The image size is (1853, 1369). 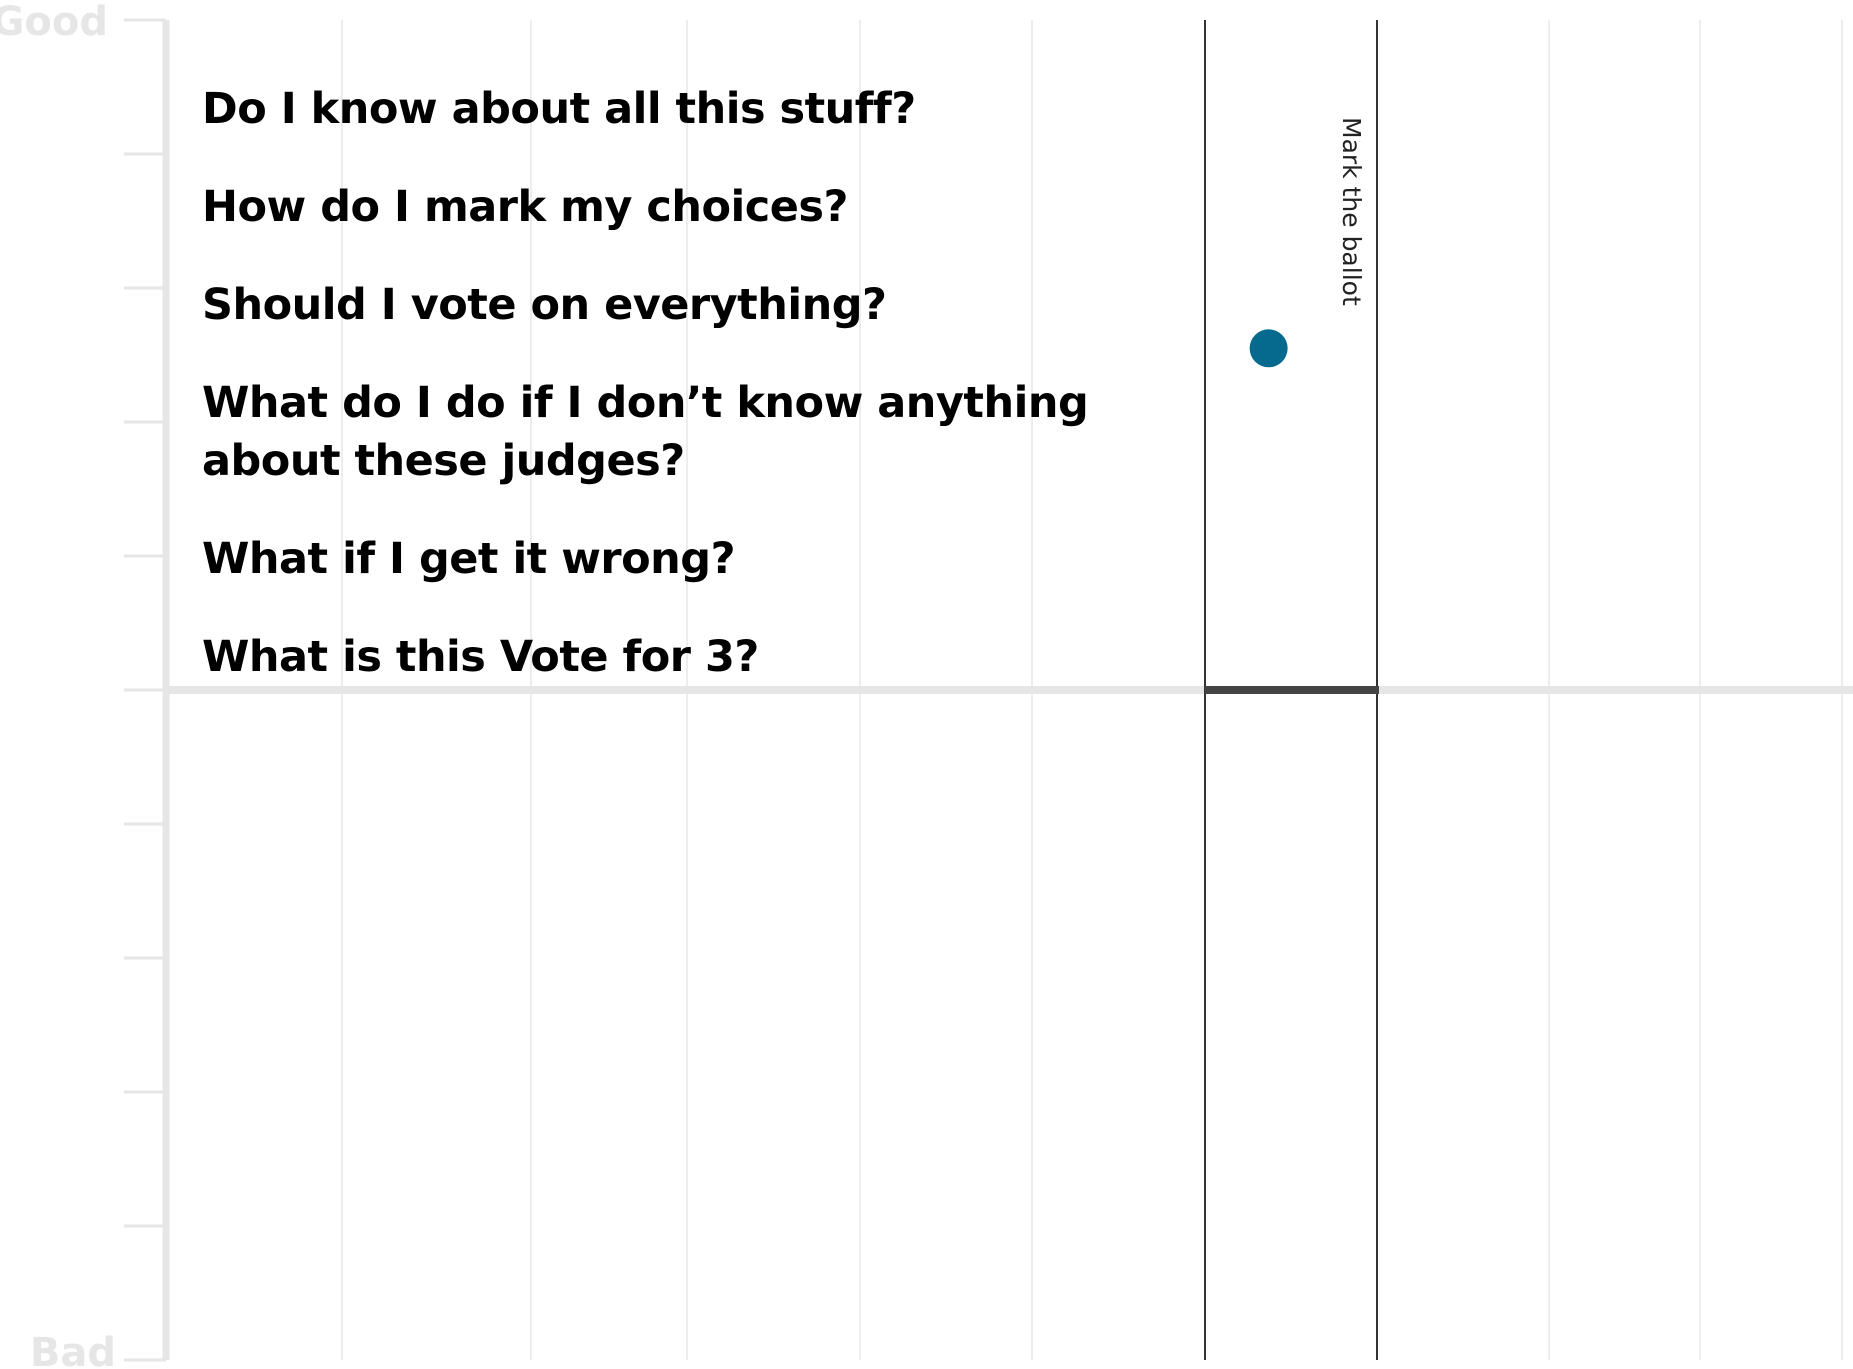 What do you see at coordinates (544, 305) in the screenshot?
I see `question-item: Should I vote on everything?` at bounding box center [544, 305].